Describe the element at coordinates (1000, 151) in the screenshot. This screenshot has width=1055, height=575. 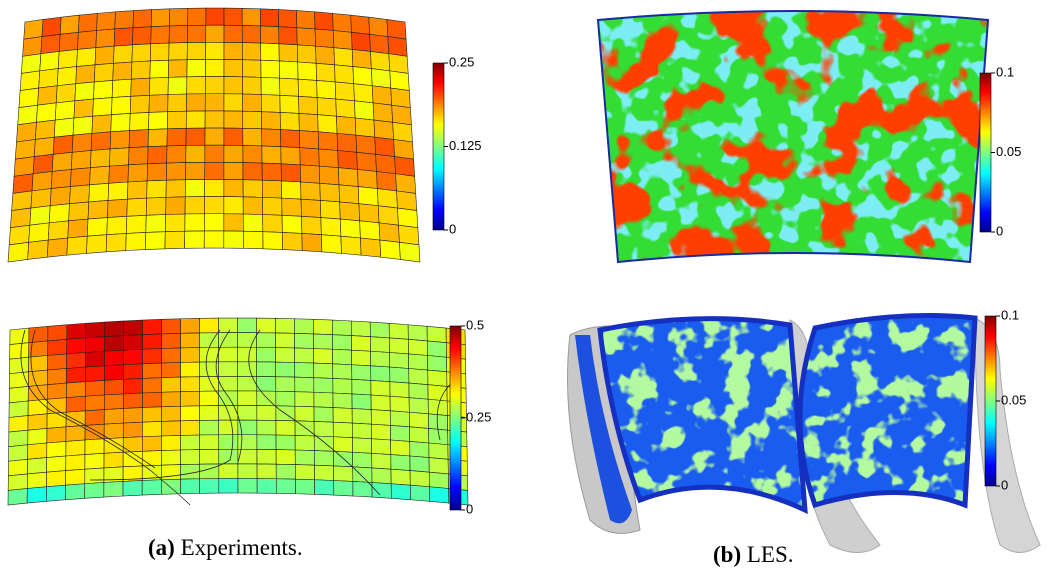
I see `colorbar: 0 0.05 0.1` at that location.